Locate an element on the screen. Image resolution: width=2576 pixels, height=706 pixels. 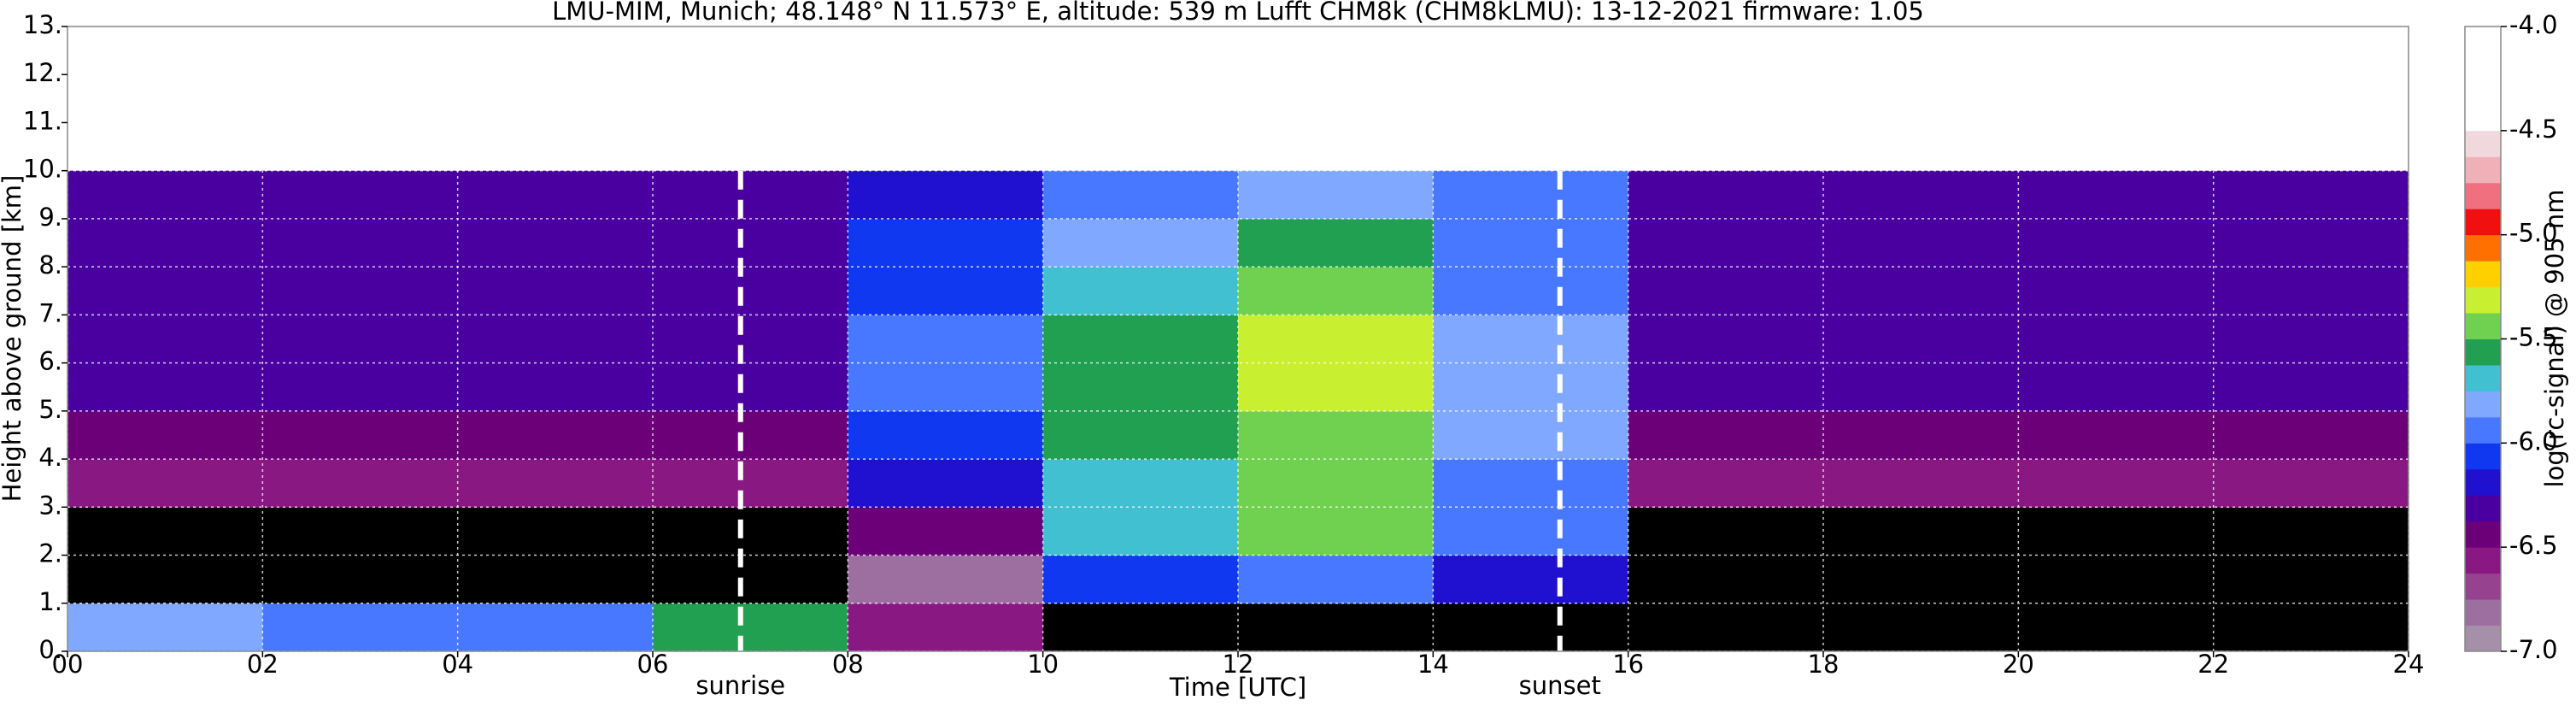
annotation-label: sunset is located at coordinates (1560, 685).